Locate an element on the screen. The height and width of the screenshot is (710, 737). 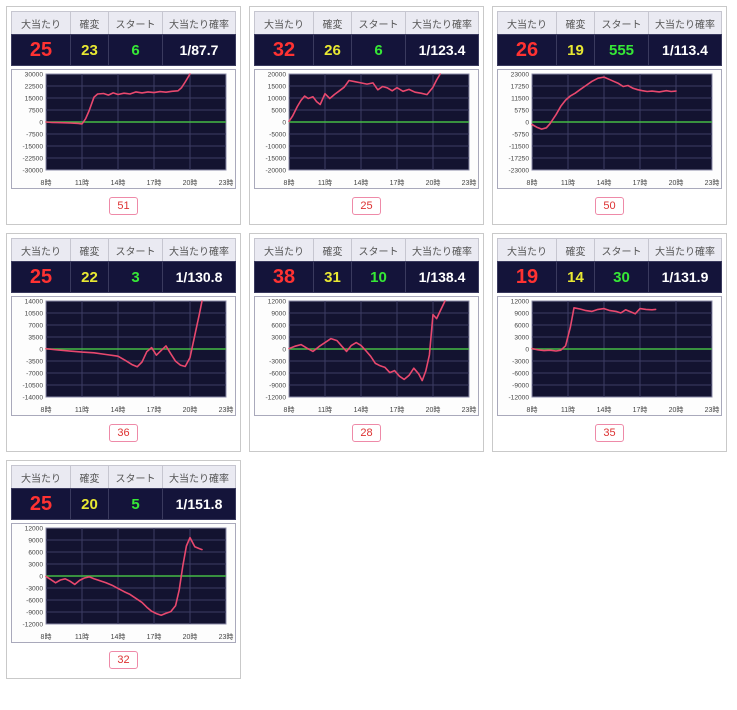
jackpot-count: 26 is located at coordinates (527, 49).